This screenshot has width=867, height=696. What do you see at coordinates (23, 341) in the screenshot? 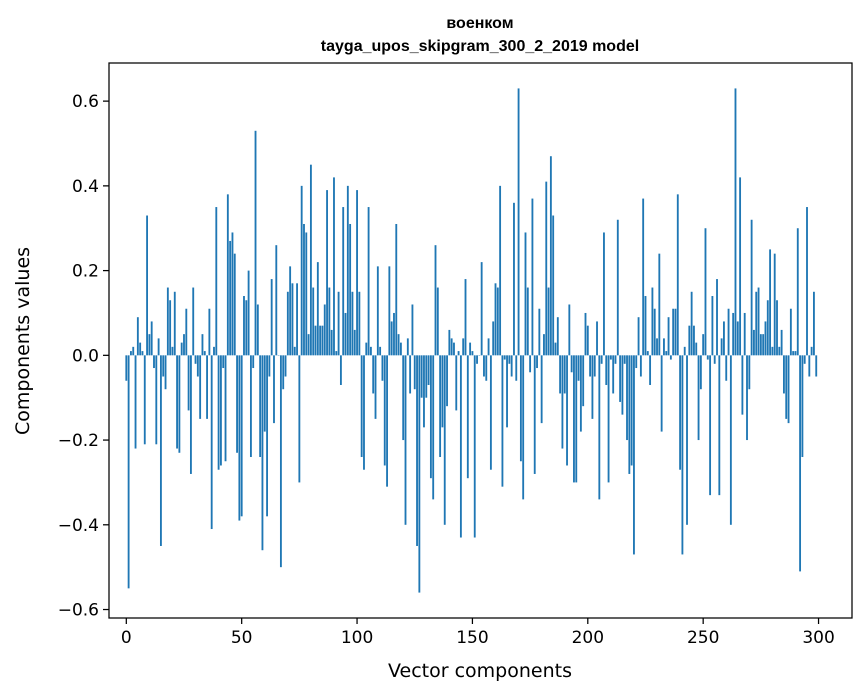
I see `y-axis-label: Components values` at bounding box center [23, 341].